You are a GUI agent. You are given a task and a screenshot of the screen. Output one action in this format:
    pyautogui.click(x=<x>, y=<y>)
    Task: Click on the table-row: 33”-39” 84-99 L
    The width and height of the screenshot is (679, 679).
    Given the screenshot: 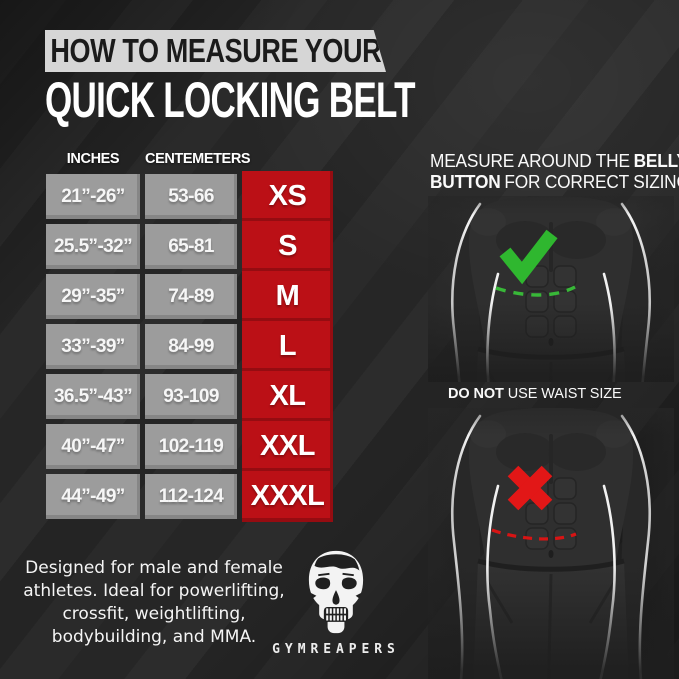 What is the action you would take?
    pyautogui.click(x=189, y=346)
    